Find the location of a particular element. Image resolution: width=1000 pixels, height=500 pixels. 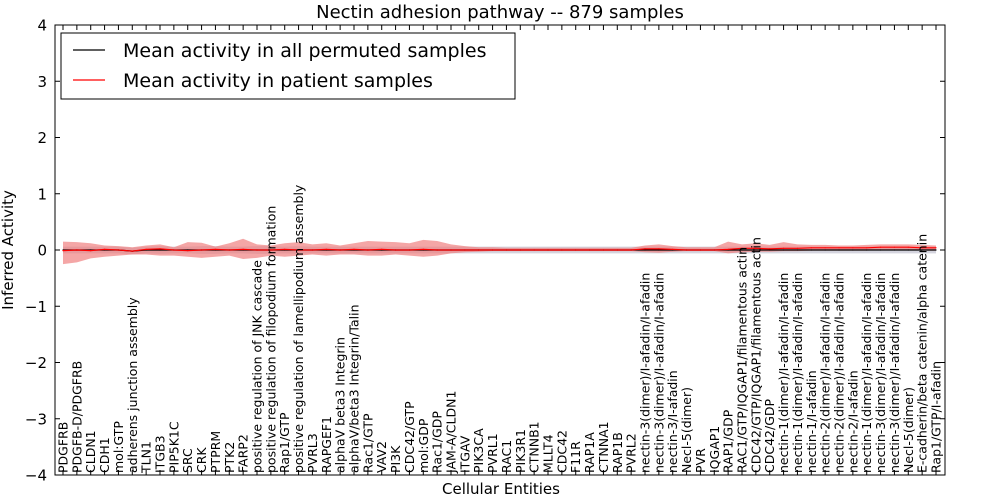

x-tick-label: PDGFRB is located at coordinates (63, 447).